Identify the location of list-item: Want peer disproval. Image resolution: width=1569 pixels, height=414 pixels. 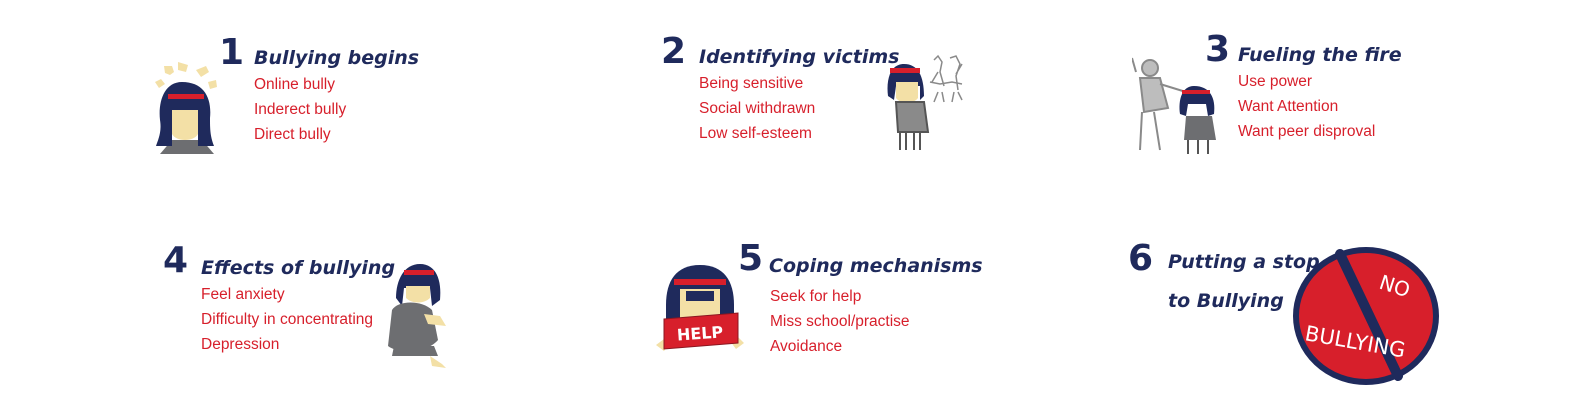
(1307, 131).